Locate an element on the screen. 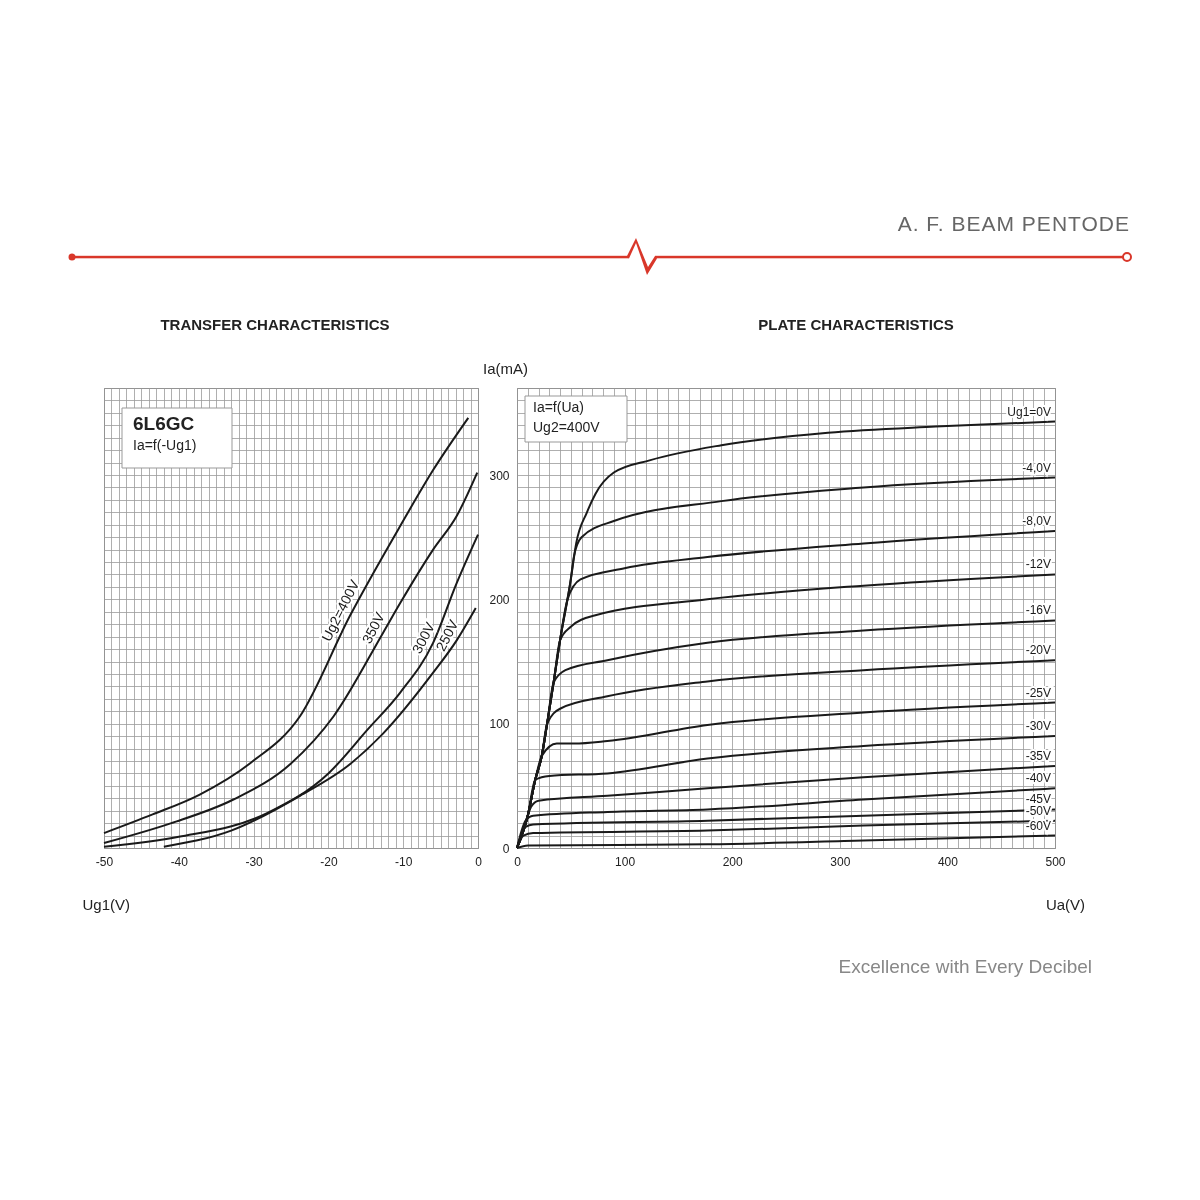 The height and width of the screenshot is (1200, 1200). text: 350V is located at coordinates (373, 628).